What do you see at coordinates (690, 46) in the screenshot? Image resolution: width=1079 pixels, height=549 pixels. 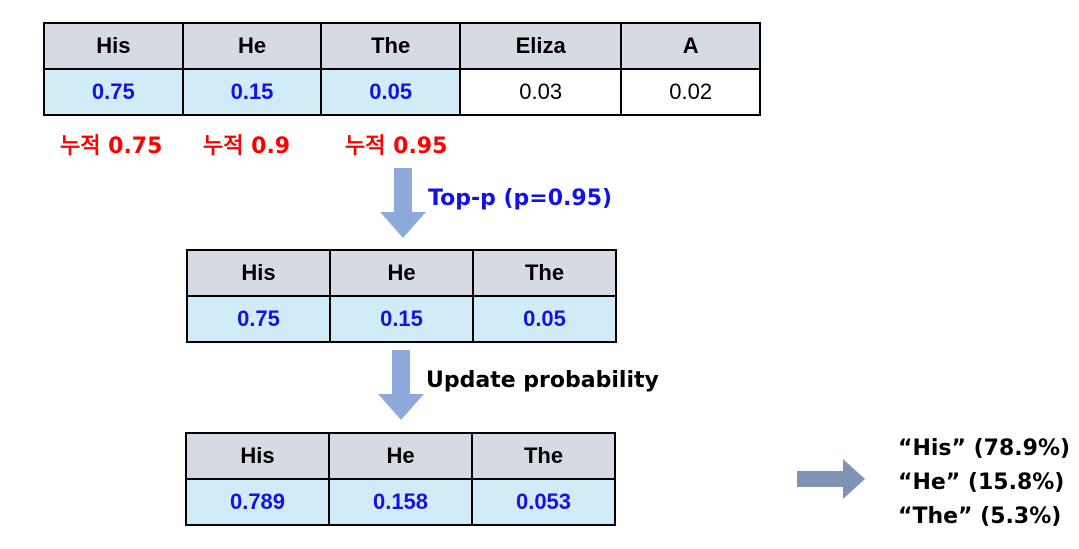 I see `header-cell: A` at bounding box center [690, 46].